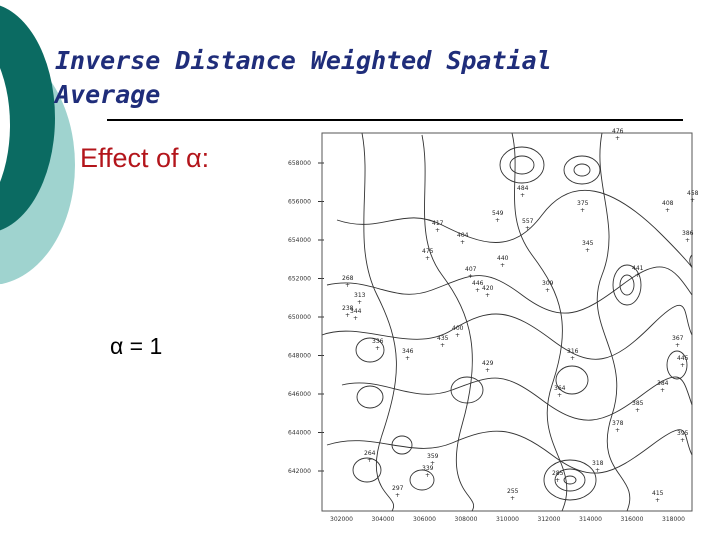 Image resolution: width=720 pixels, height=540 pixels. Describe the element at coordinates (688, 233) in the screenshot. I see `station-value-label: 386` at that location.